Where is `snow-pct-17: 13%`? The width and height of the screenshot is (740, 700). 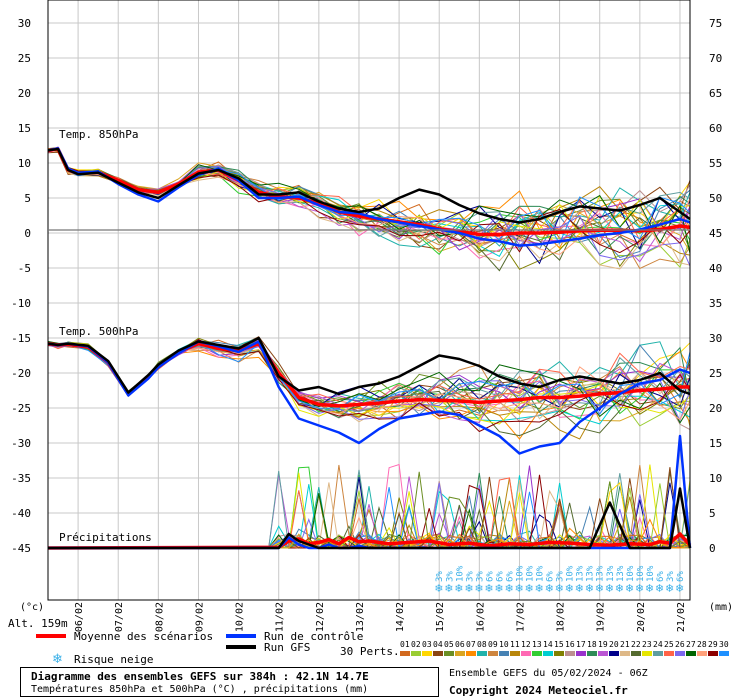 snow-pct-17: 13% is located at coordinates (611, 573).